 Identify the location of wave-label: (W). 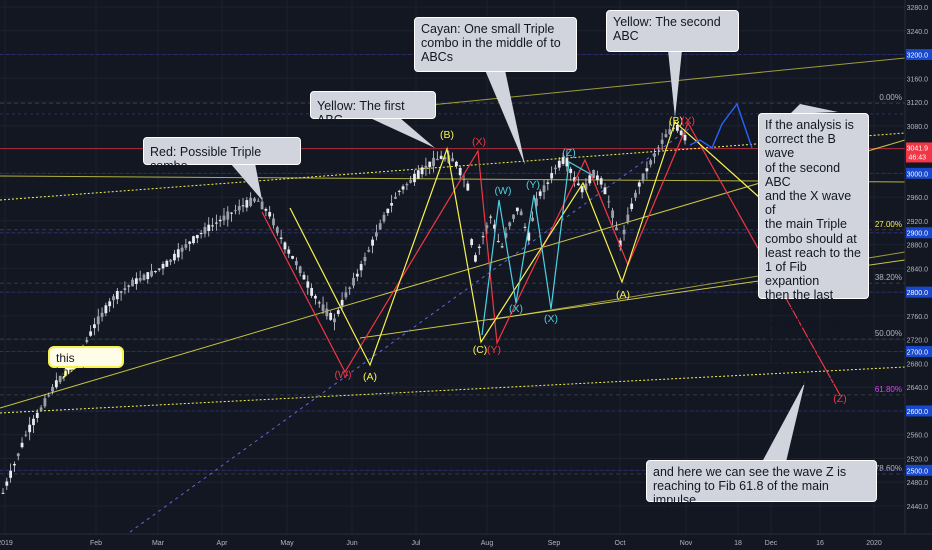
(503, 191).